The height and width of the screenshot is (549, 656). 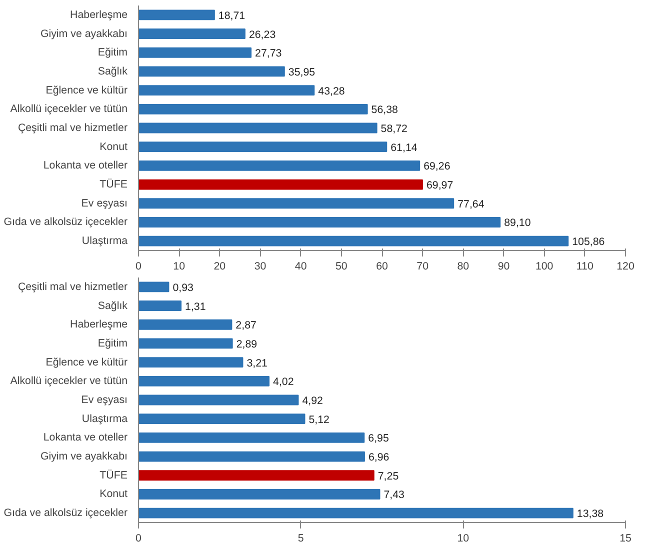 What do you see at coordinates (394, 129) in the screenshot?
I see `data-label: 58,72` at bounding box center [394, 129].